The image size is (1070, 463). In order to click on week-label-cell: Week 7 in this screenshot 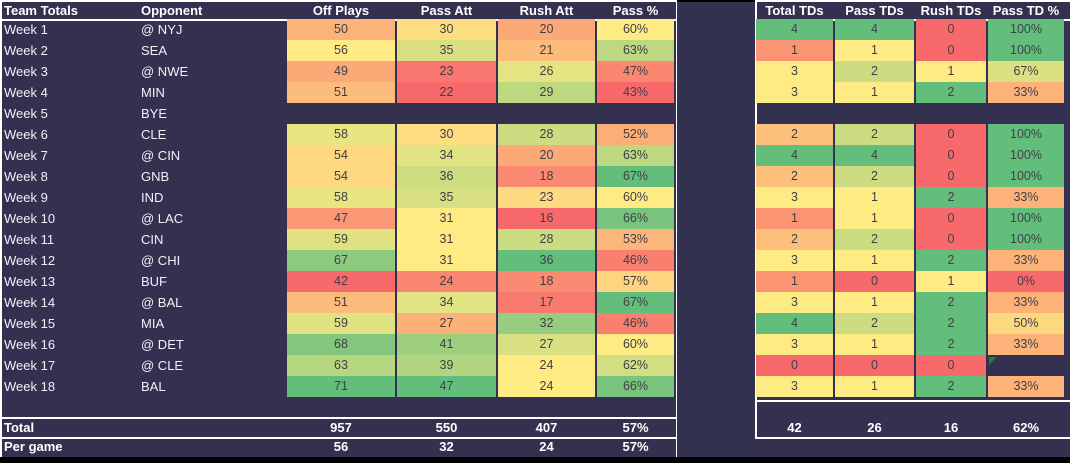, I will do `click(26, 155)`.